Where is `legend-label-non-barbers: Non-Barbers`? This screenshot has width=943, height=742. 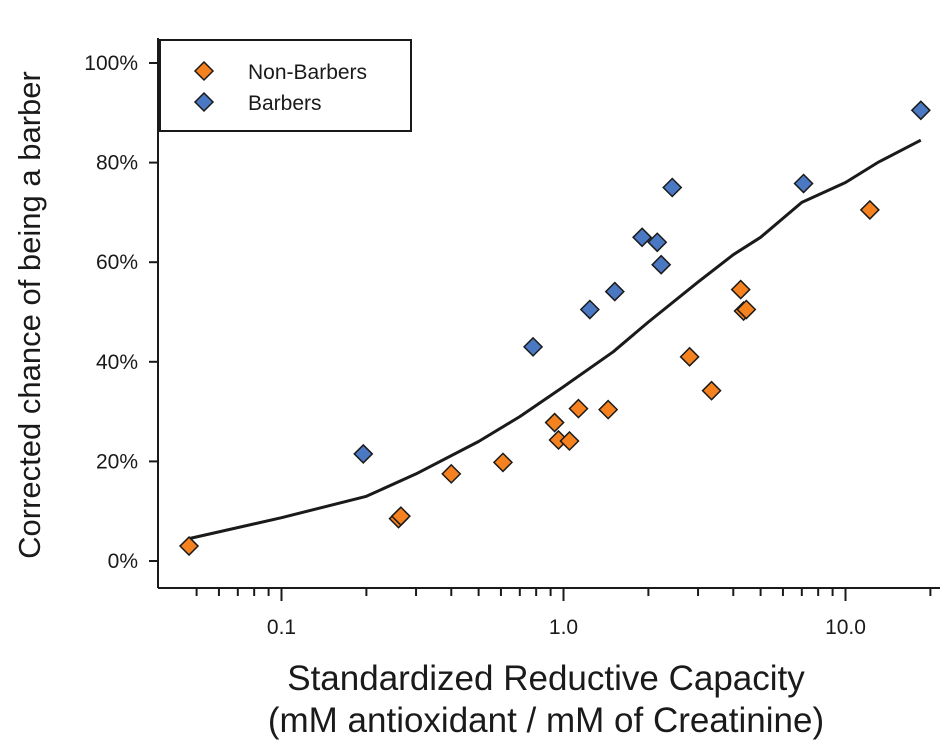 legend-label-non-barbers: Non-Barbers is located at coordinates (307, 72).